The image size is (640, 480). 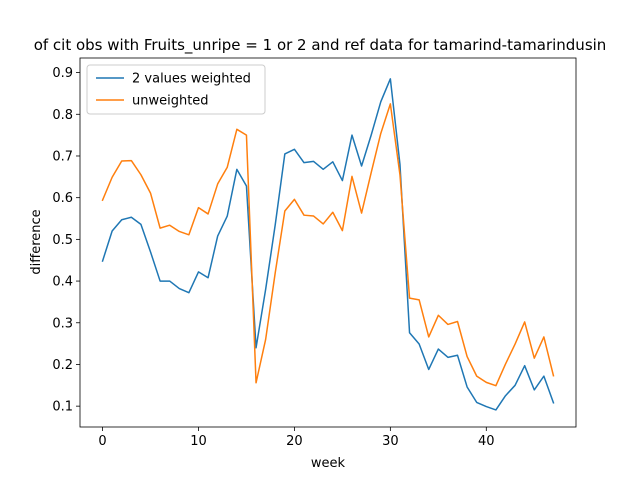 I want to click on y-tick-label: 0.6, so click(x=62, y=198).